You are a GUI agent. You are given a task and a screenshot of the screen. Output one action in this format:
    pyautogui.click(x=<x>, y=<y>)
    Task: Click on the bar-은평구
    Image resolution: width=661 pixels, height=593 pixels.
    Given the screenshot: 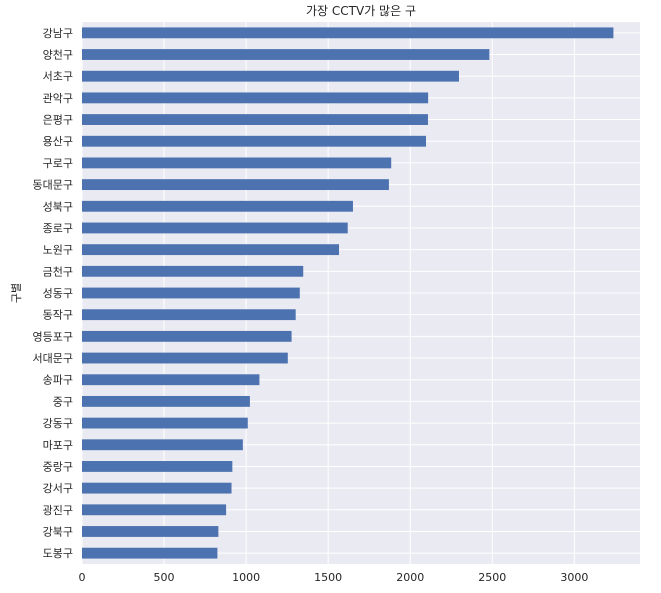 What is the action you would take?
    pyautogui.click(x=255, y=119)
    